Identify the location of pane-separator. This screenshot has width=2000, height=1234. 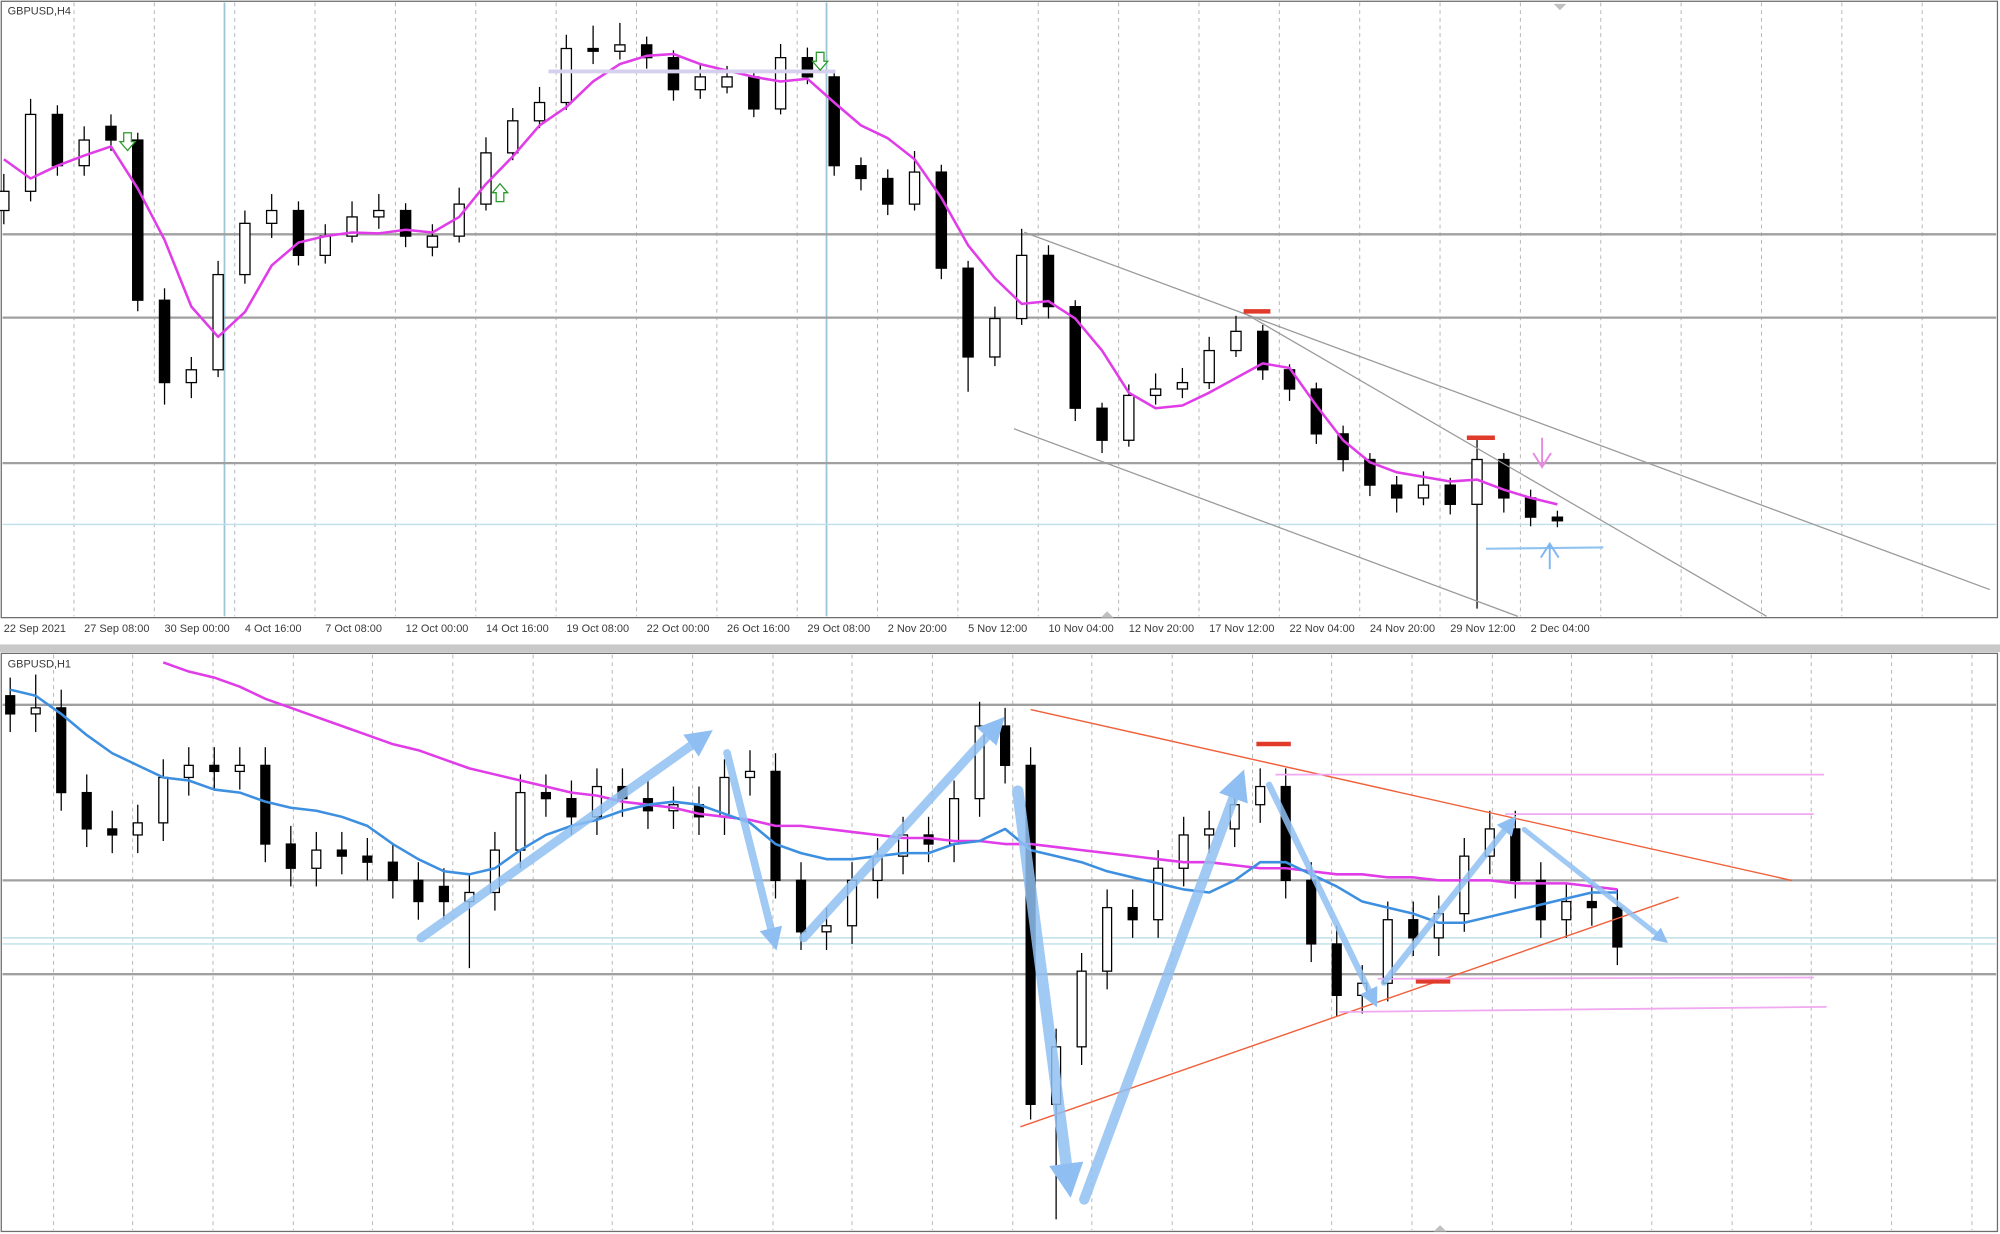
(1000, 648).